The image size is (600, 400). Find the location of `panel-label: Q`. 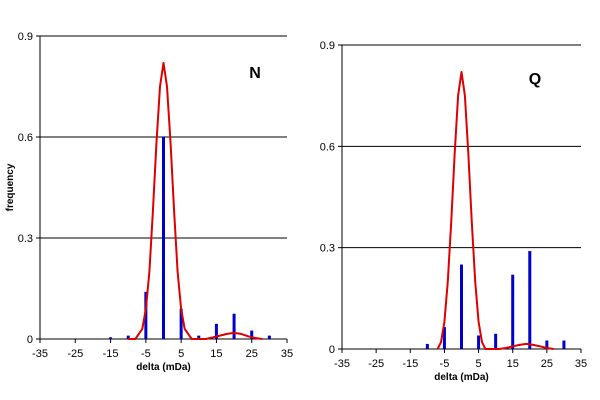

panel-label: Q is located at coordinates (535, 79).